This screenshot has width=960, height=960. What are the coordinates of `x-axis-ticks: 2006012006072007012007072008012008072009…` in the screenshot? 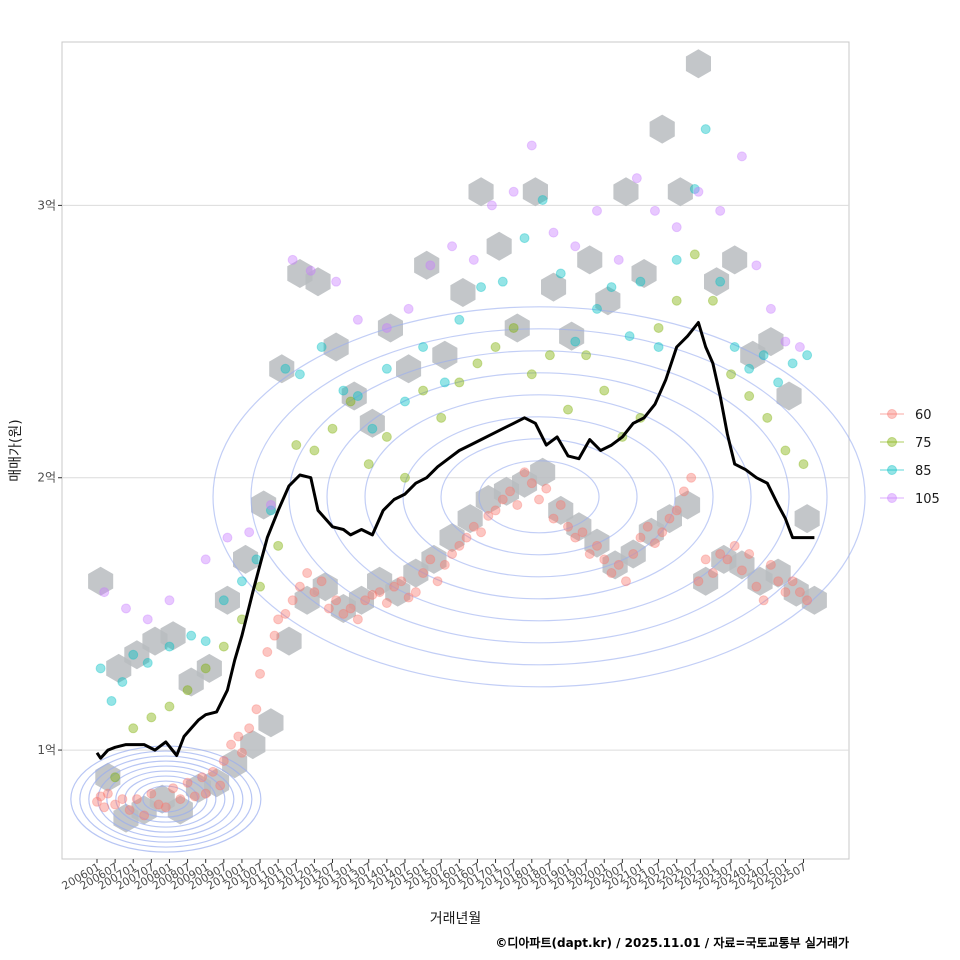 It's located at (434, 876).